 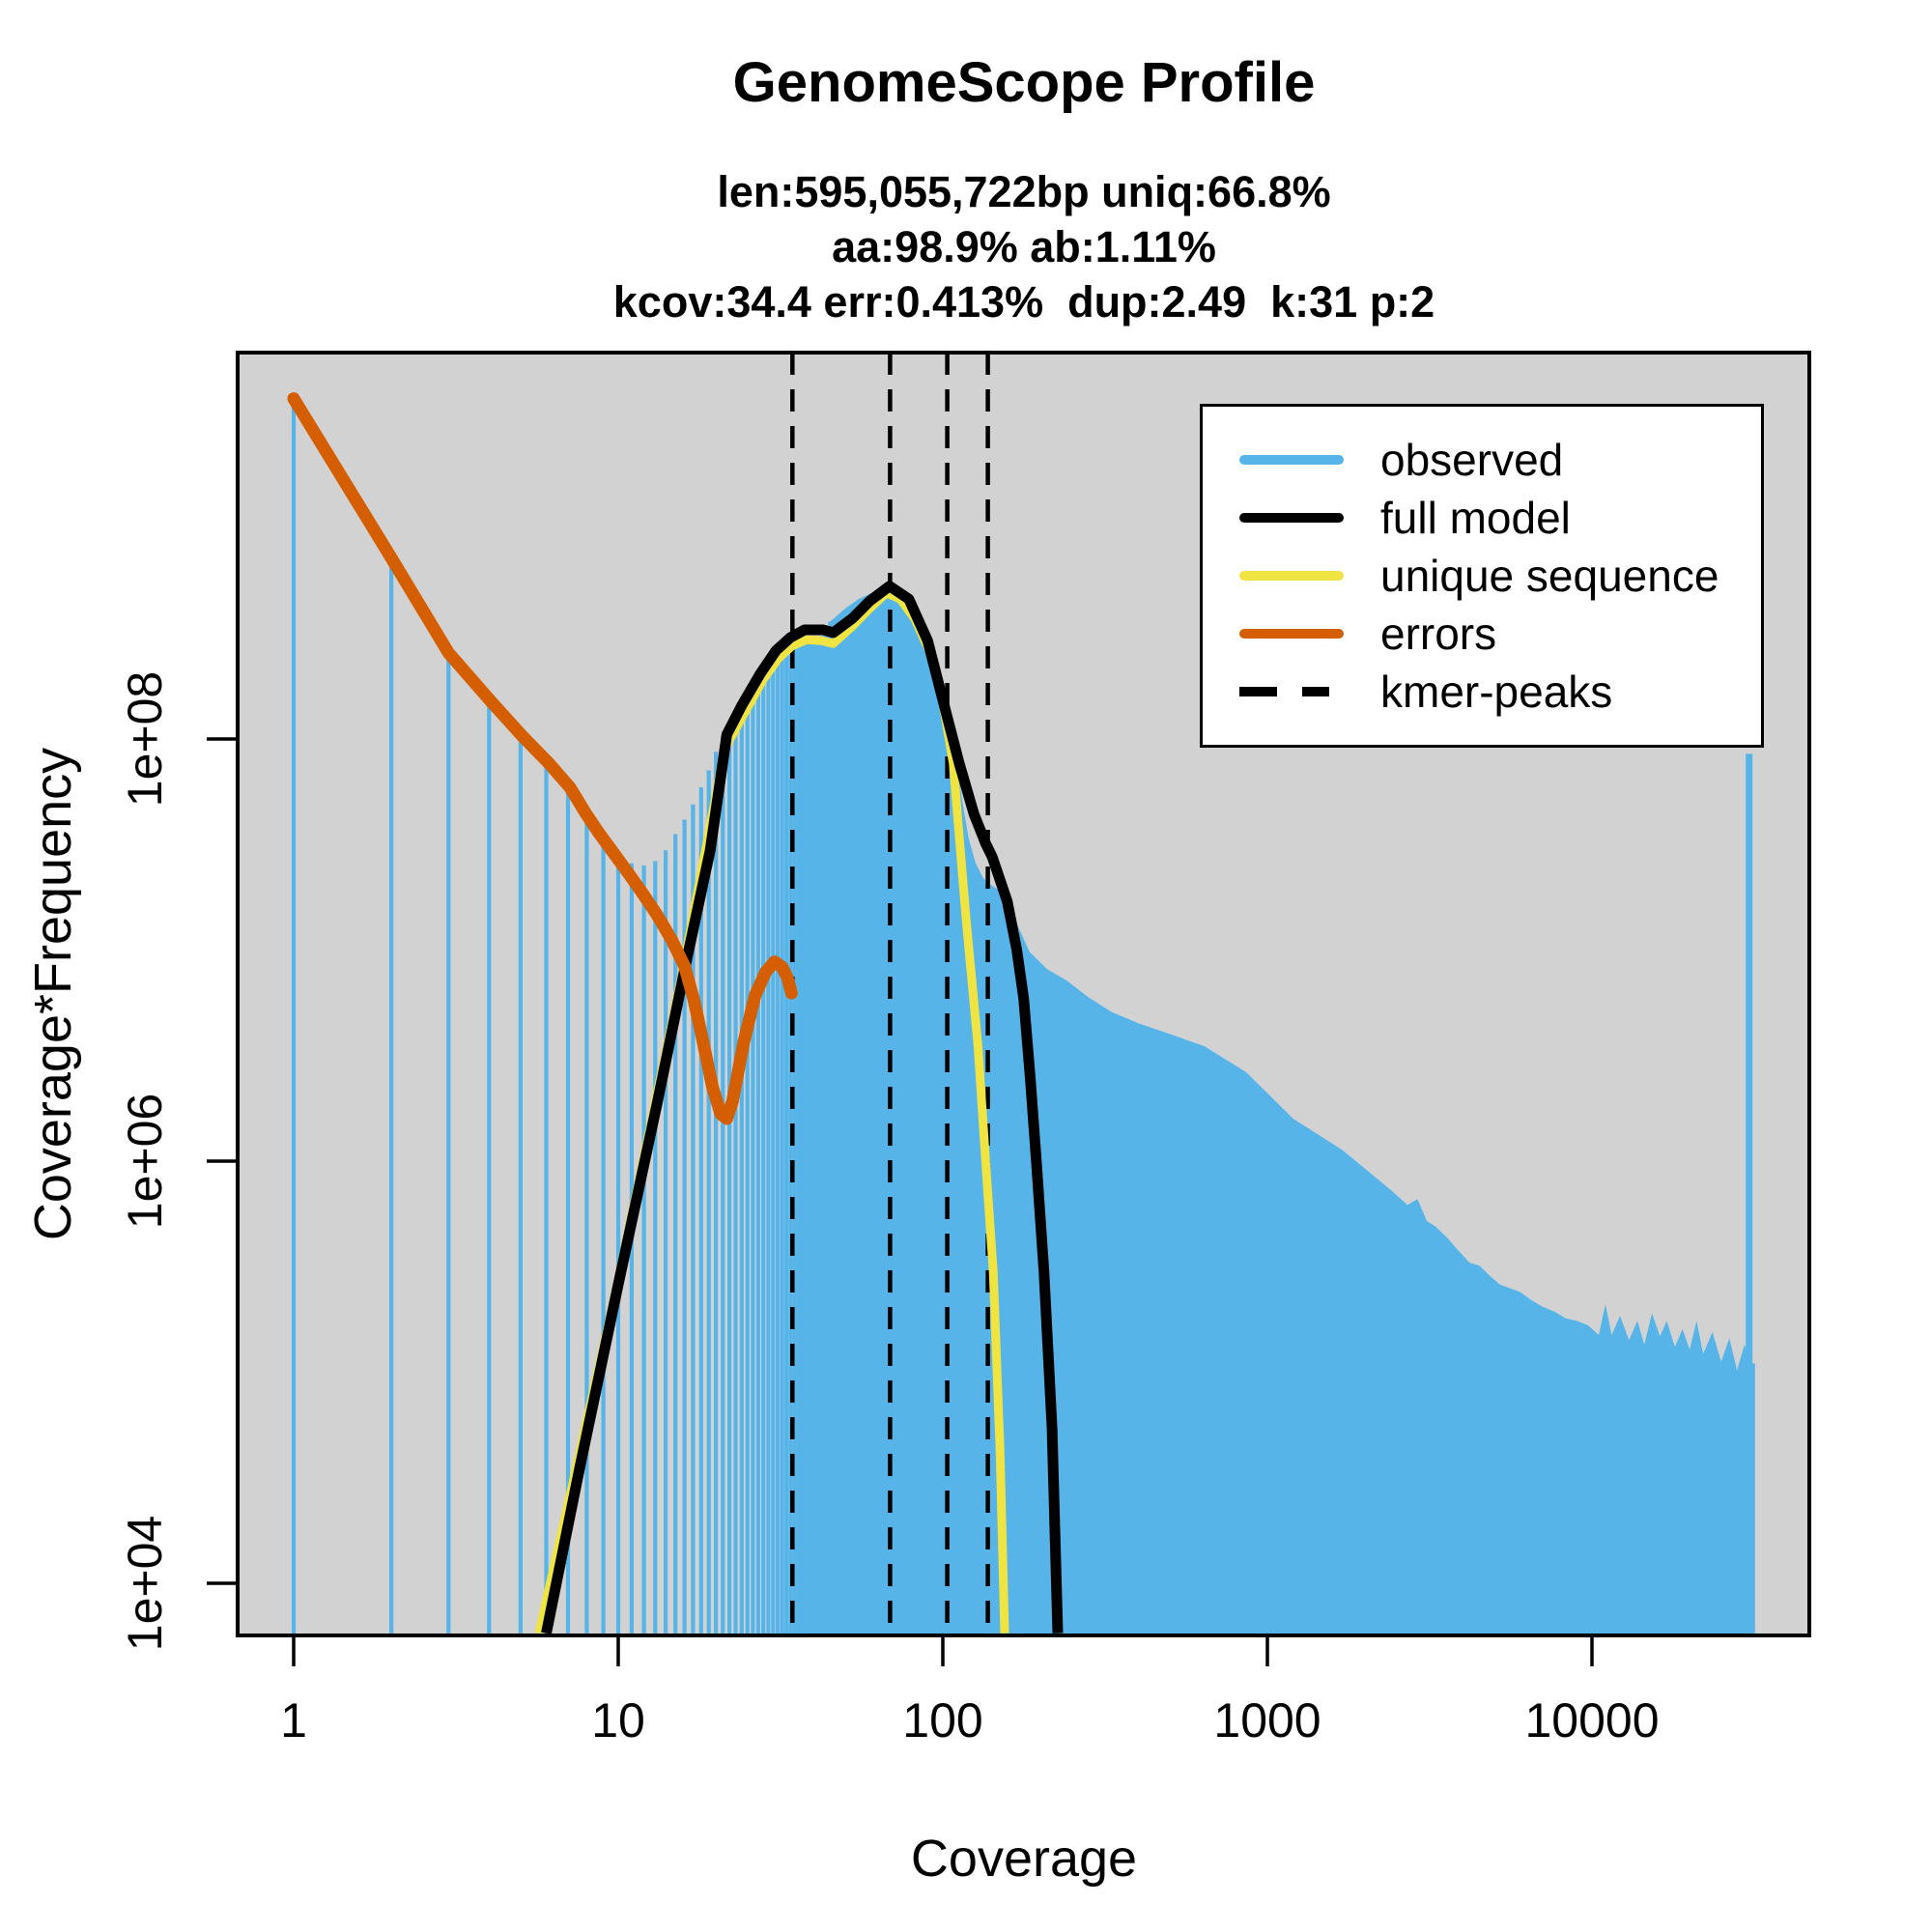 I want to click on y-tick-label-1e04: 1e+04, so click(x=145, y=1583).